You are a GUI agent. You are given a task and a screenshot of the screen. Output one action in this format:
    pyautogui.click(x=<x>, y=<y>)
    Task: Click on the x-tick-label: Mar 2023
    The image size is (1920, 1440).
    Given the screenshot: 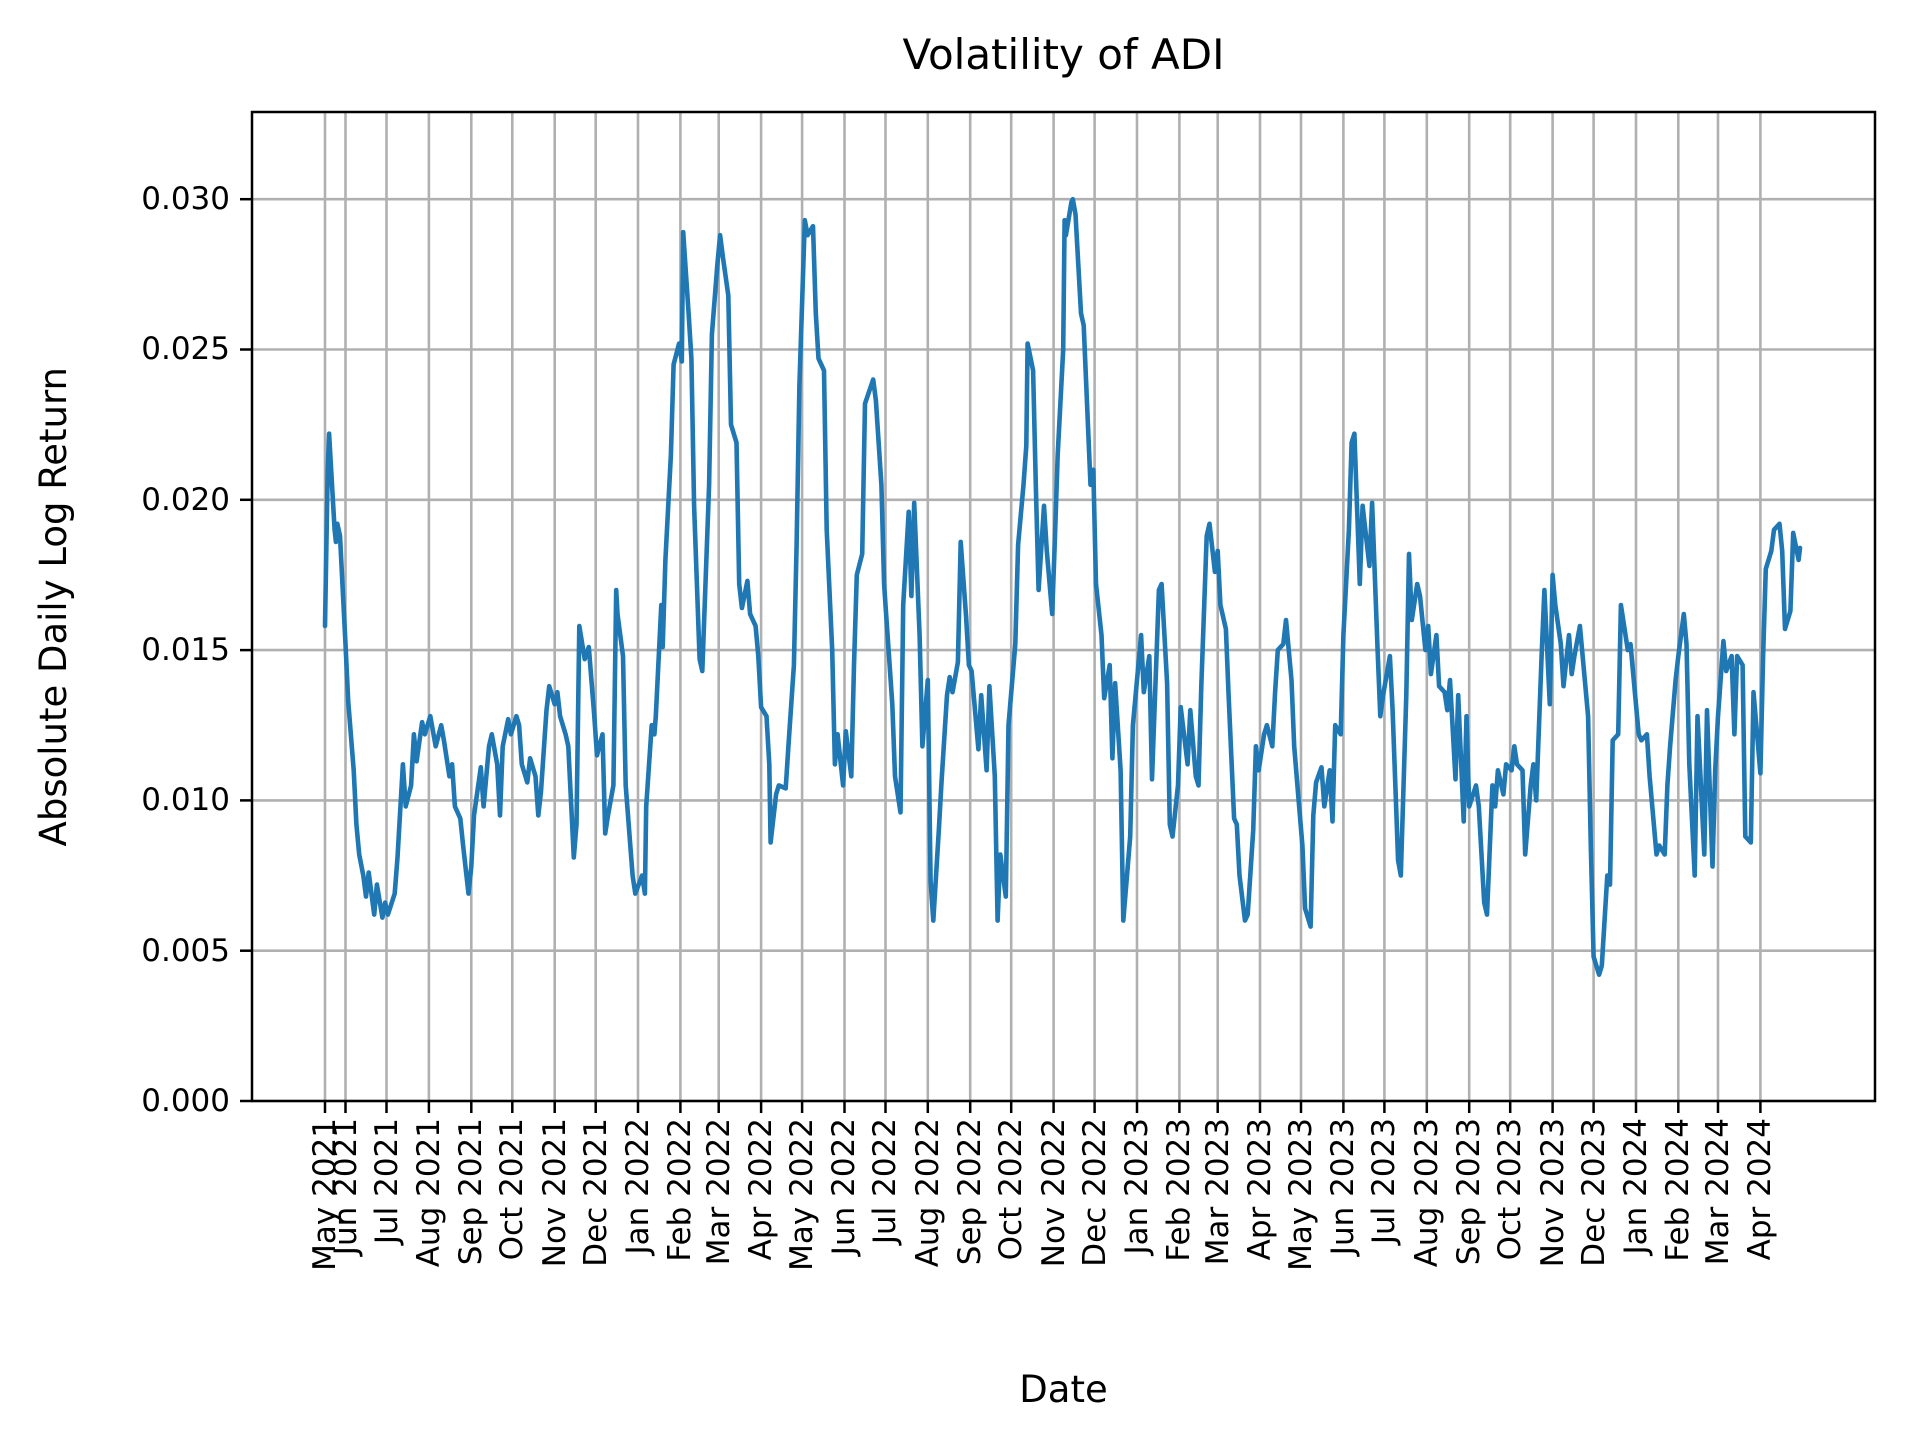 What is the action you would take?
    pyautogui.click(x=1217, y=1192)
    